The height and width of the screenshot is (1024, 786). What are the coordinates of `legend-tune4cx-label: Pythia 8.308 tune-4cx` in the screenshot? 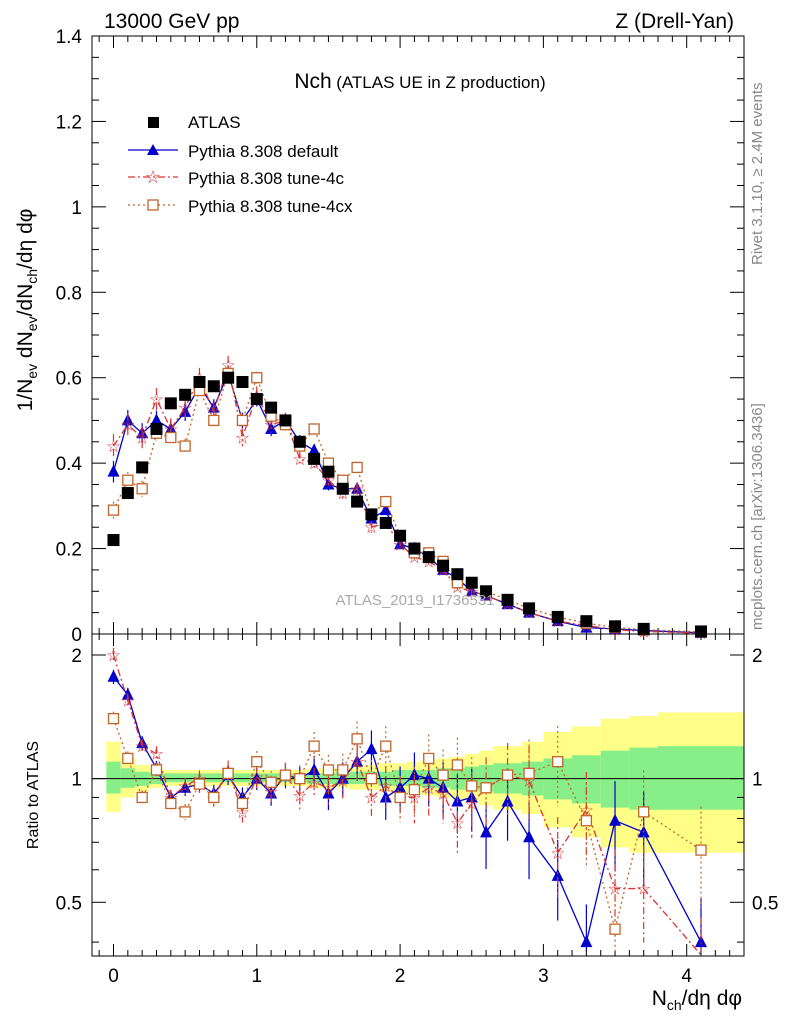 It's located at (270, 206).